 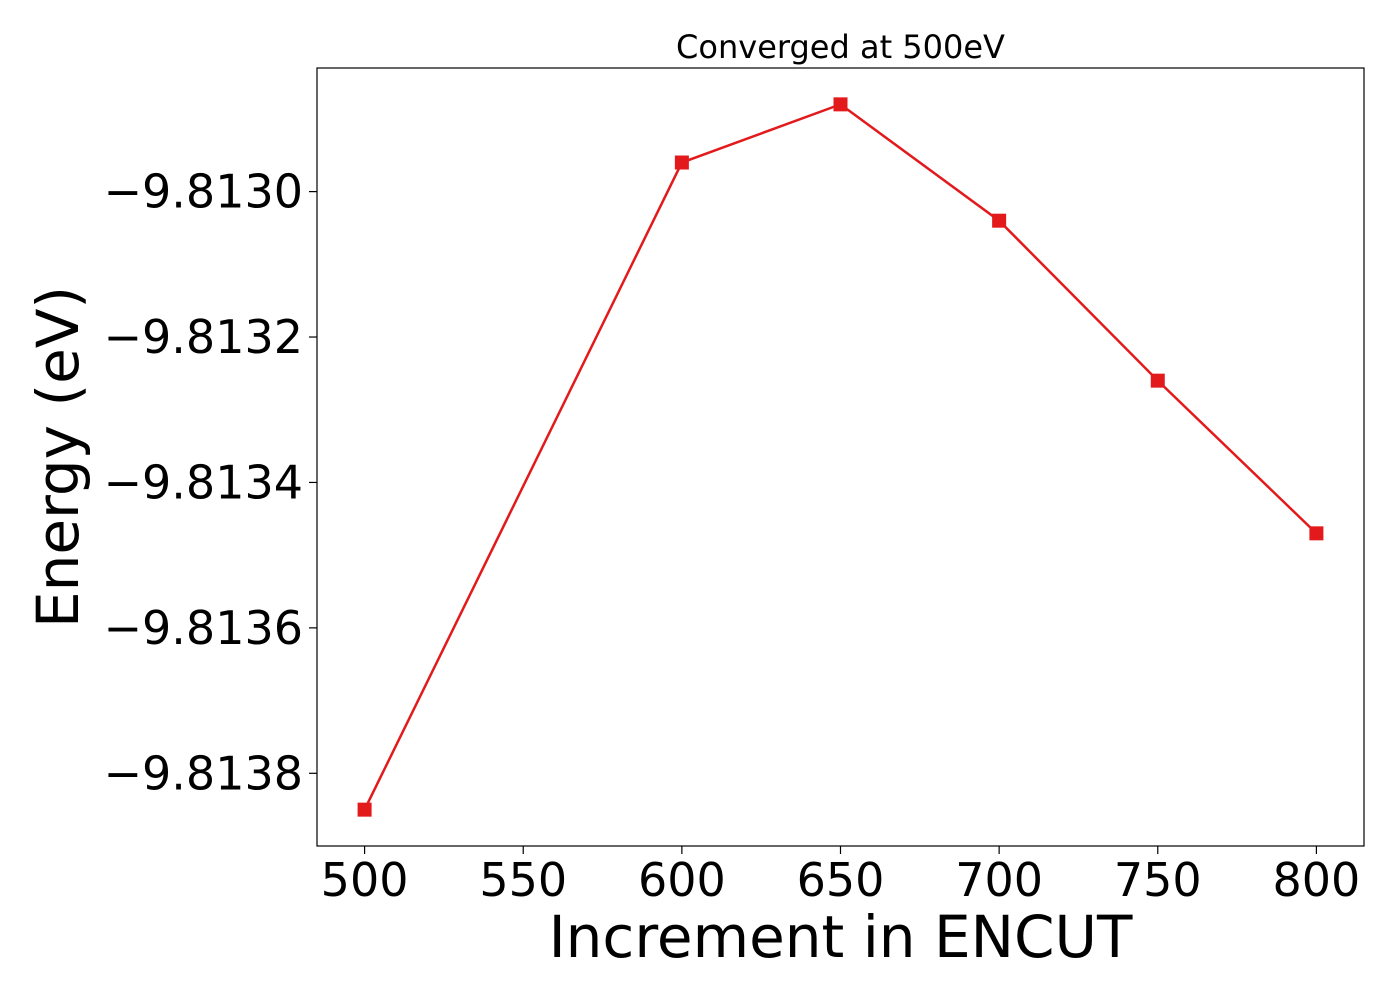 I want to click on x-tick-label: 550, so click(x=523, y=880).